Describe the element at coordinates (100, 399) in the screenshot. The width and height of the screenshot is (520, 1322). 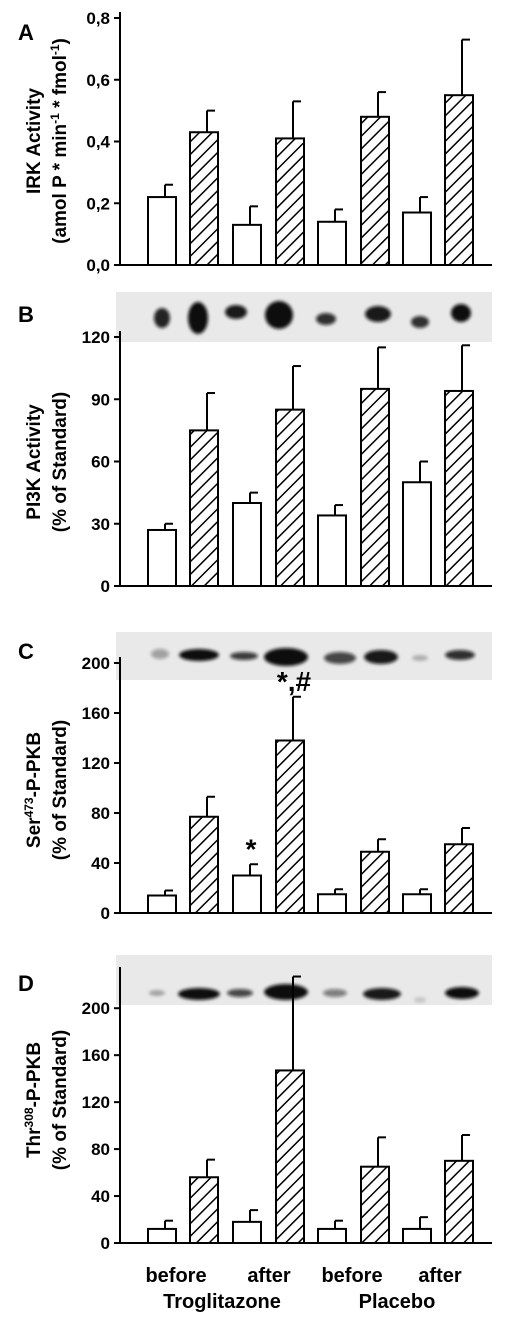
I see `y-tick-label: 90` at that location.